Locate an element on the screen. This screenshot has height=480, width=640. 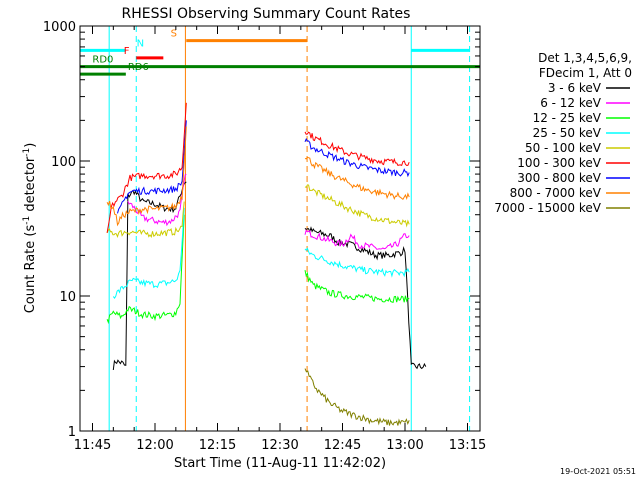
series-12-25-kev is located at coordinates (258, 269).